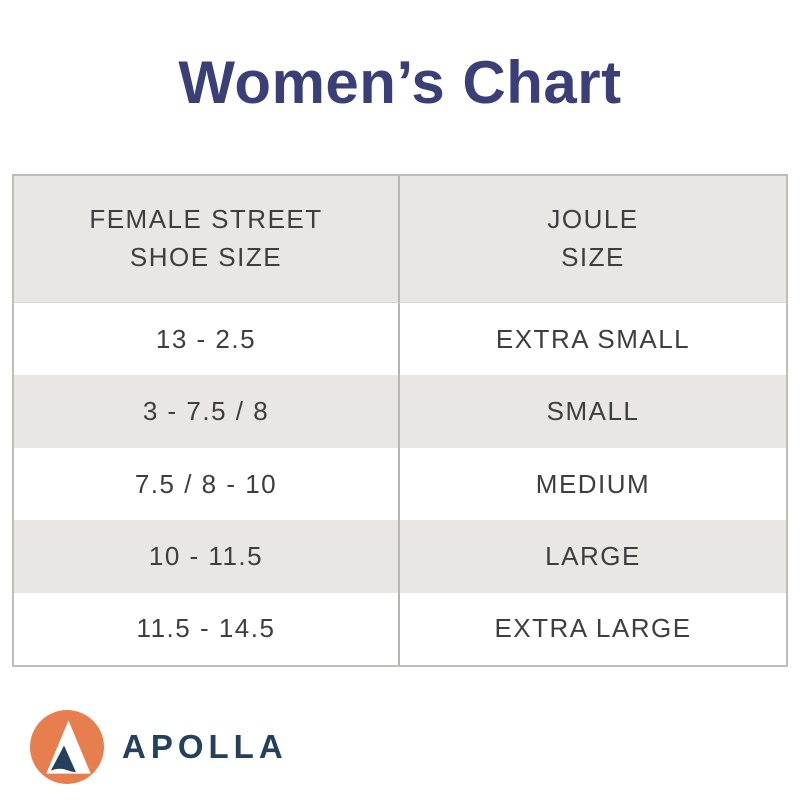  Describe the element at coordinates (207, 556) in the screenshot. I see `shoe-size-cell: 10 - 11.5` at that location.